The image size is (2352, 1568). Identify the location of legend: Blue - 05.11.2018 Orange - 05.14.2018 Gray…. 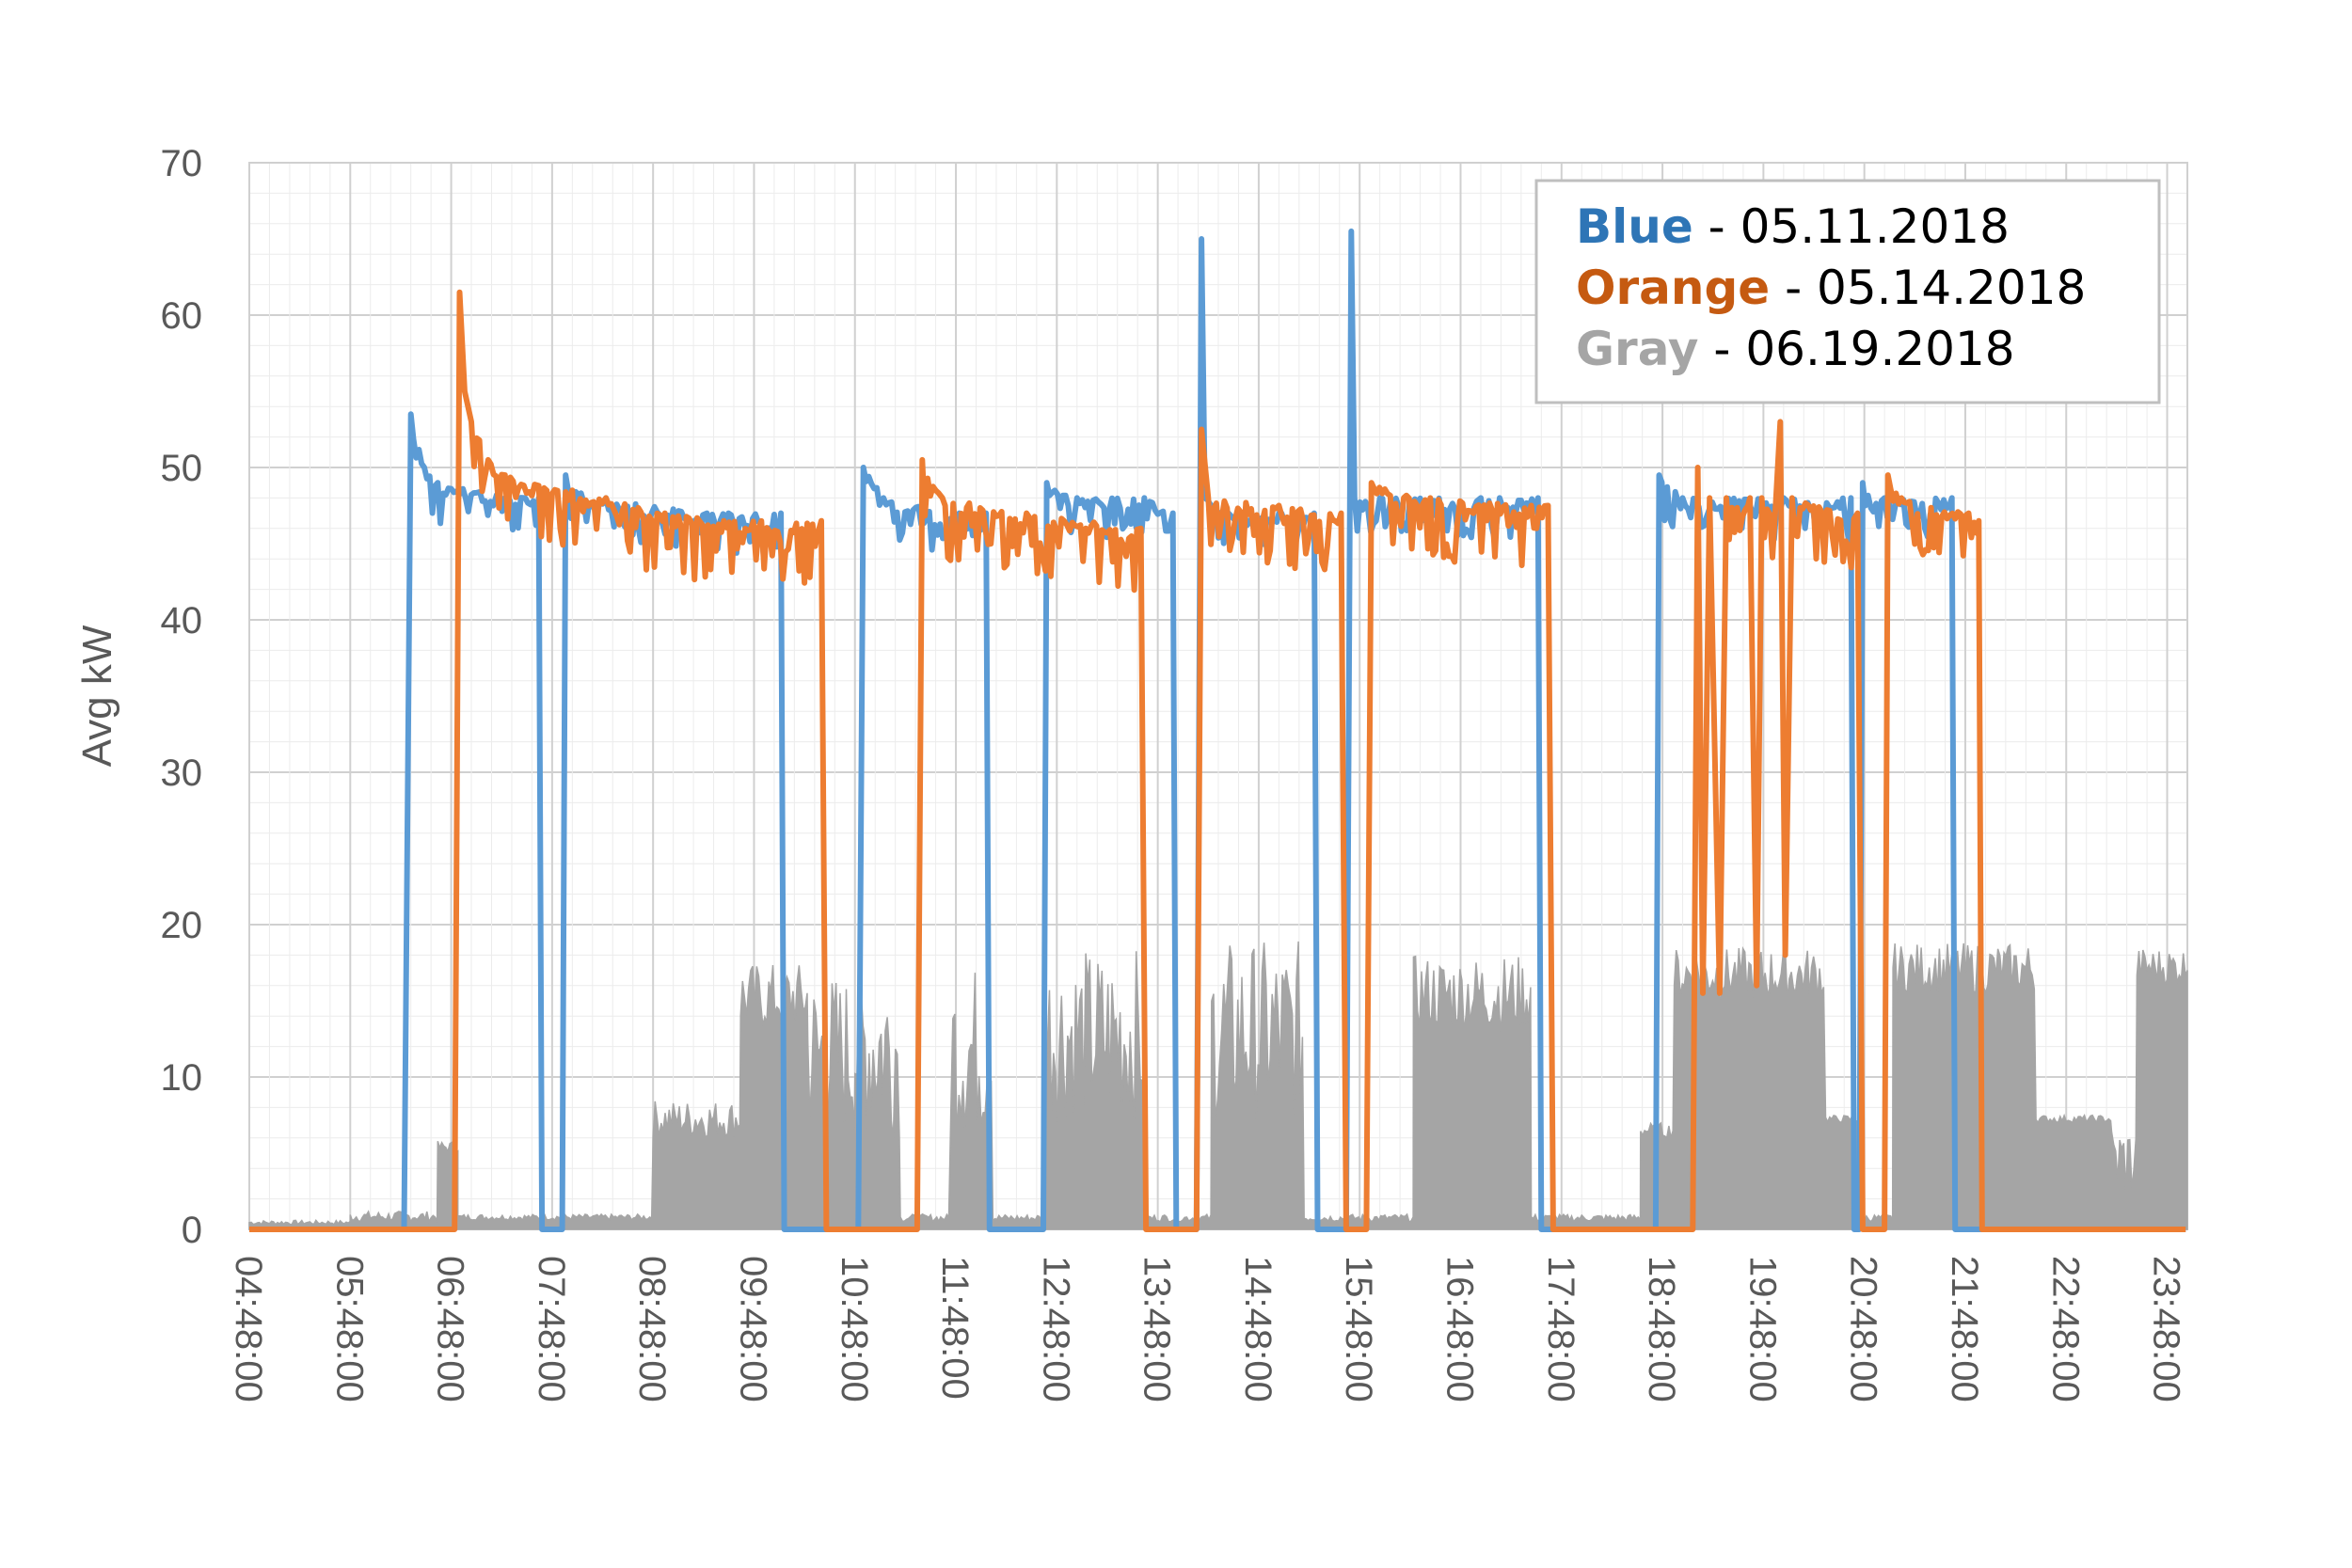
(1847, 291).